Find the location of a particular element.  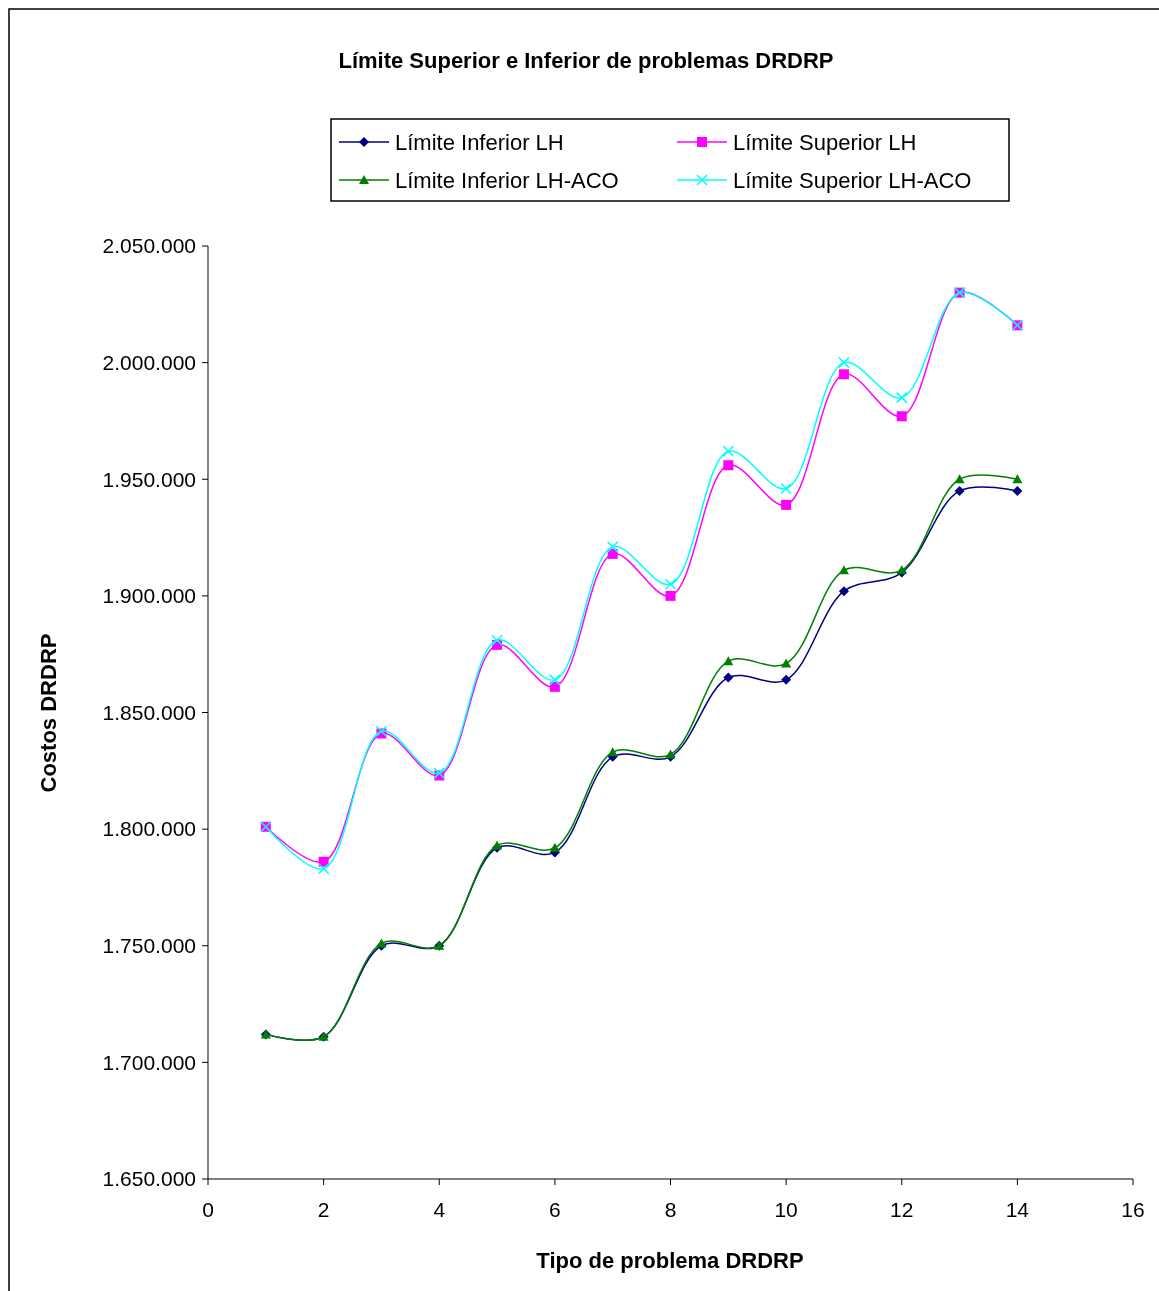

y-tick-label: 1.800.000 is located at coordinates (149, 829).